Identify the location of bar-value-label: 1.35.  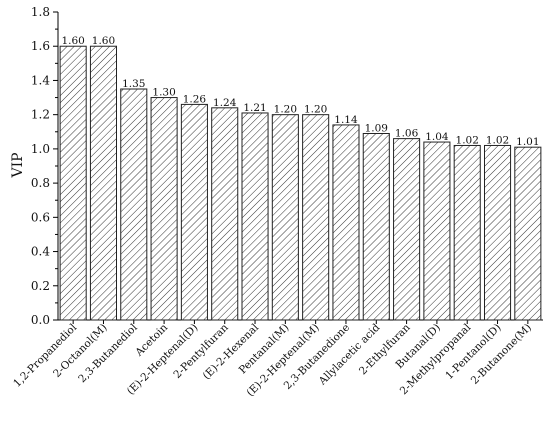
(133, 84).